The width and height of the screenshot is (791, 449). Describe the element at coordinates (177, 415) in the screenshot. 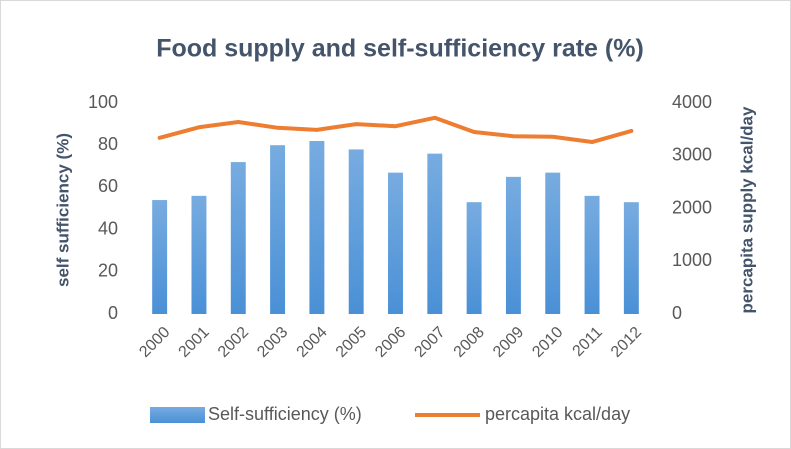

I see `legend-swatch` at that location.